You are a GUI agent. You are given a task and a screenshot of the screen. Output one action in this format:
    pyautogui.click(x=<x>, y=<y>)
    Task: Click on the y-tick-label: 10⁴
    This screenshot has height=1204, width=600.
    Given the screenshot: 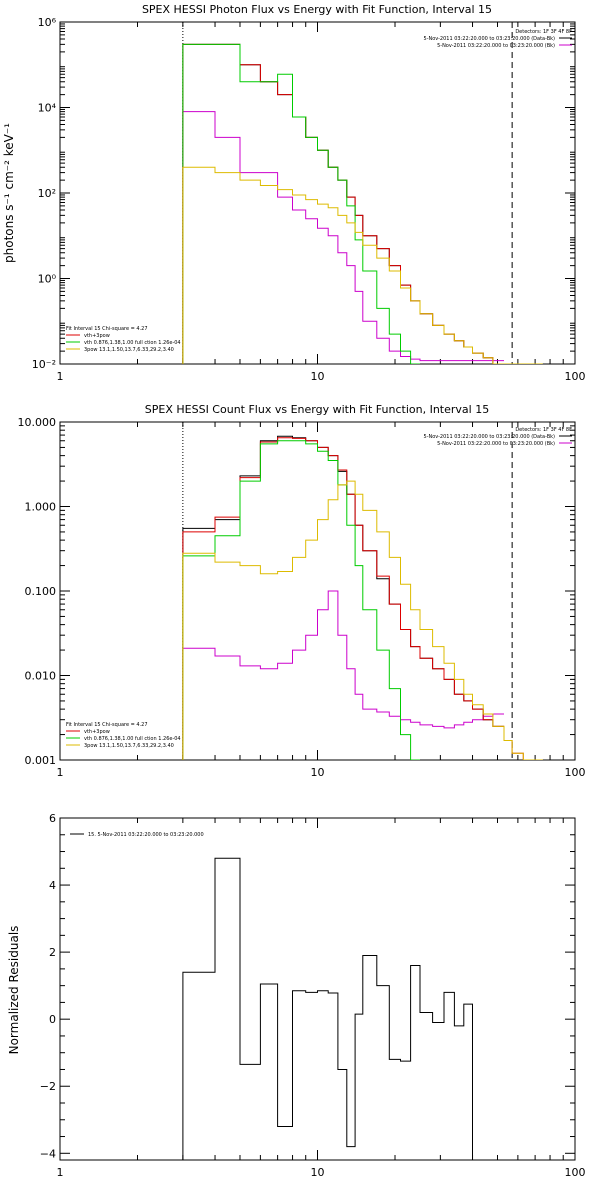 What is the action you would take?
    pyautogui.click(x=47, y=108)
    